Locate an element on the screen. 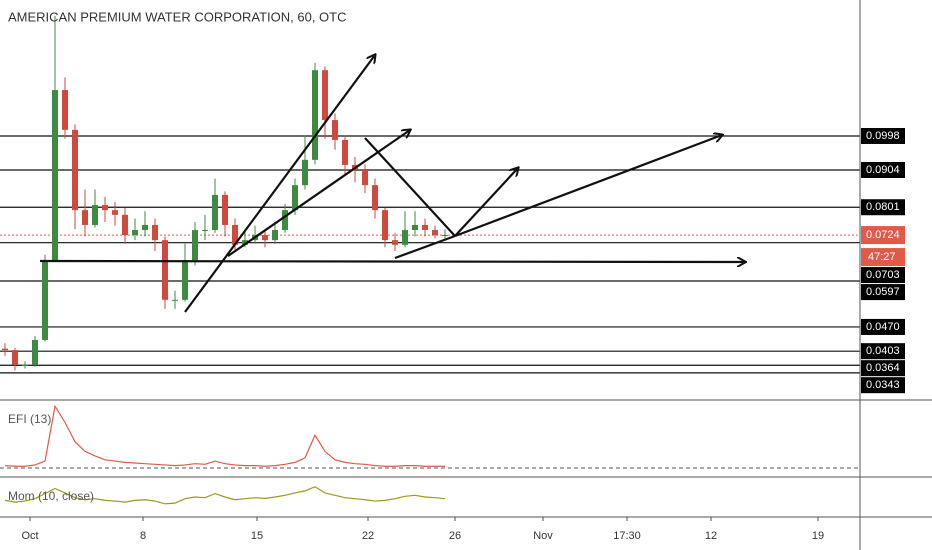 The image size is (932, 550). level-label: 0.0801 is located at coordinates (883, 207).